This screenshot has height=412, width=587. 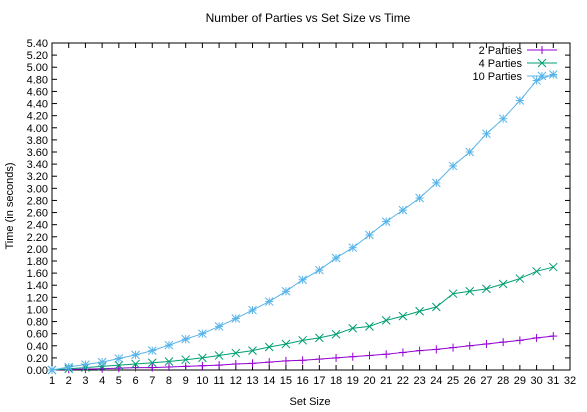 What do you see at coordinates (308, 18) in the screenshot?
I see `chart-title: Number of Parties vs Set Size vs Time` at bounding box center [308, 18].